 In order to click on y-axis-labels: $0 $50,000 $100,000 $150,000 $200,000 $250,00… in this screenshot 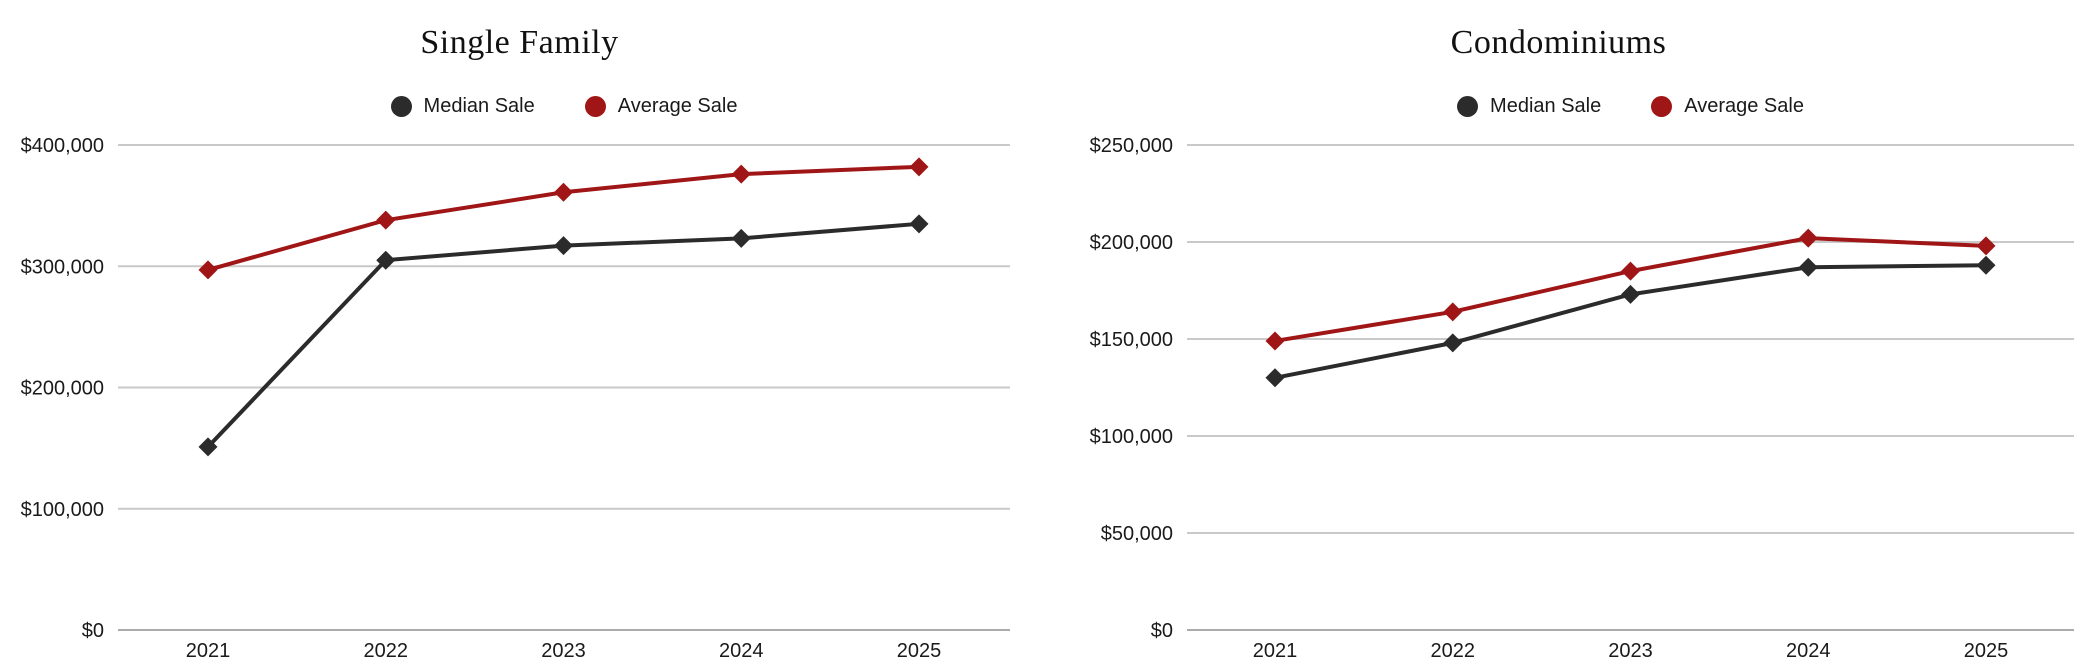, I will do `click(1131, 388)`.